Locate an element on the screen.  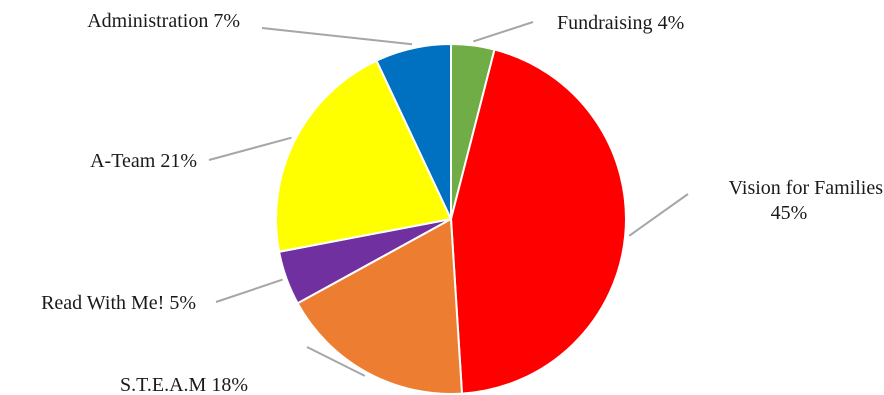
leader-line-s-t-e-a-m is located at coordinates (336, 361).